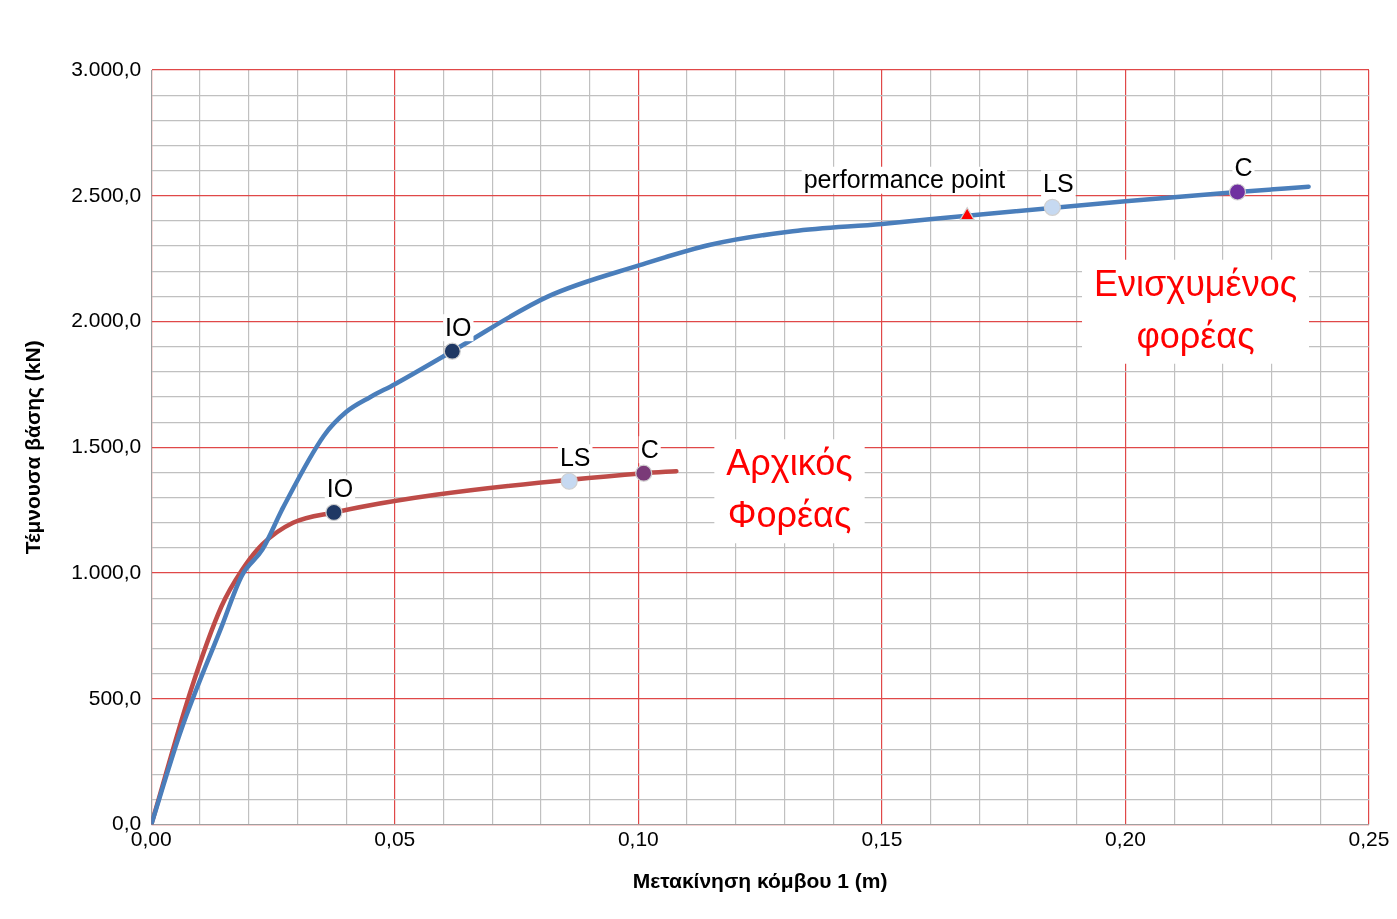  What do you see at coordinates (106, 320) in the screenshot?
I see `y-tick-label: 2.000,0` at bounding box center [106, 320].